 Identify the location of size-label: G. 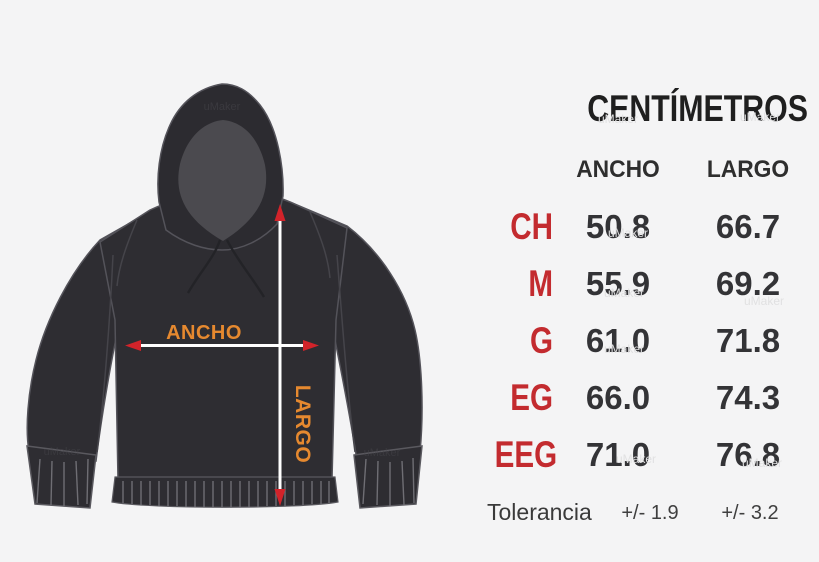
(541, 340).